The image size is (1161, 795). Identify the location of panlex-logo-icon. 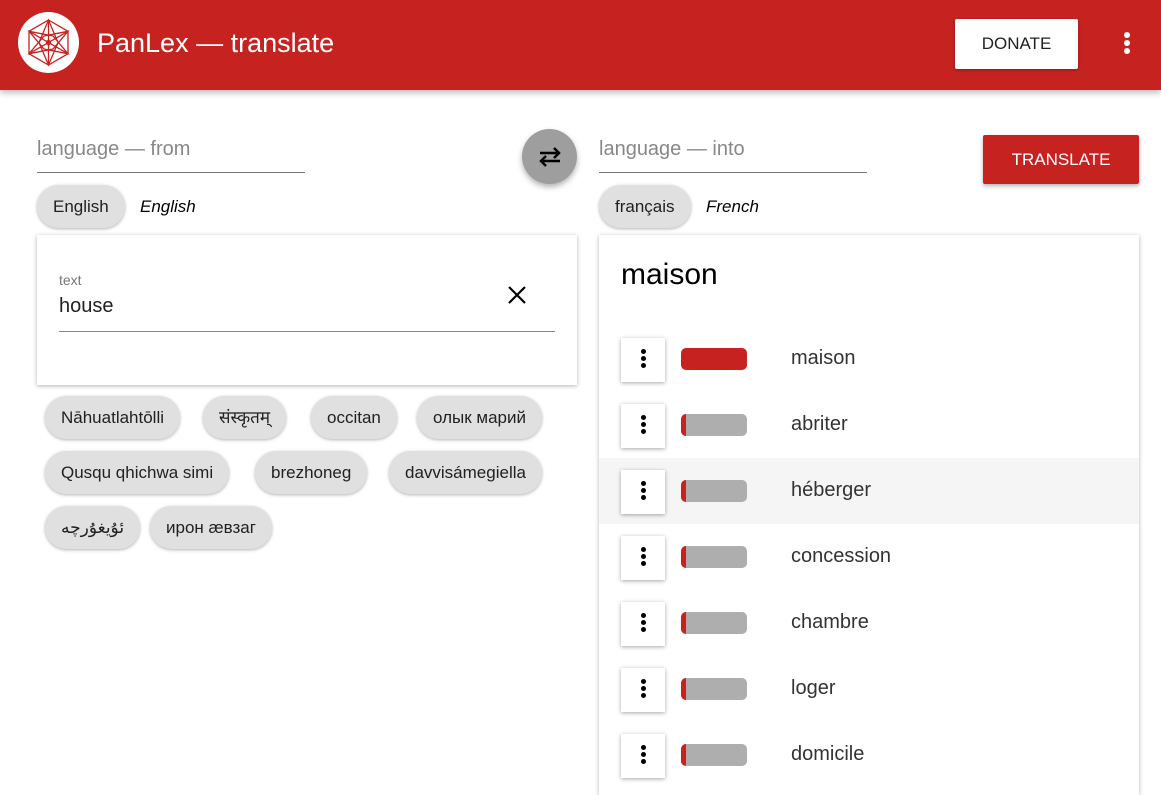
(48, 42).